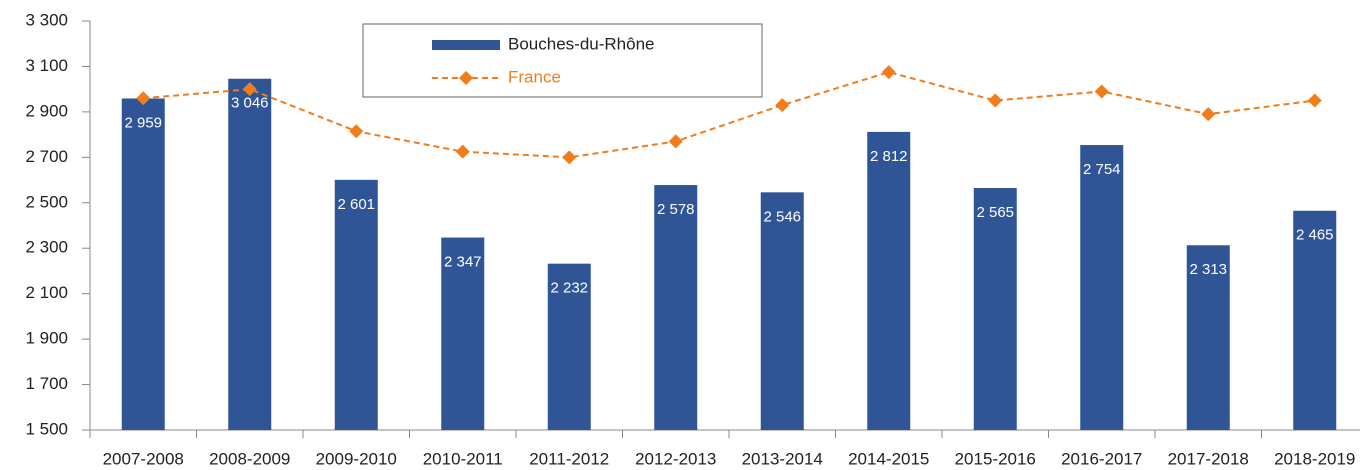 The height and width of the screenshot is (470, 1360). What do you see at coordinates (143, 122) in the screenshot?
I see `data-label: 2 959` at bounding box center [143, 122].